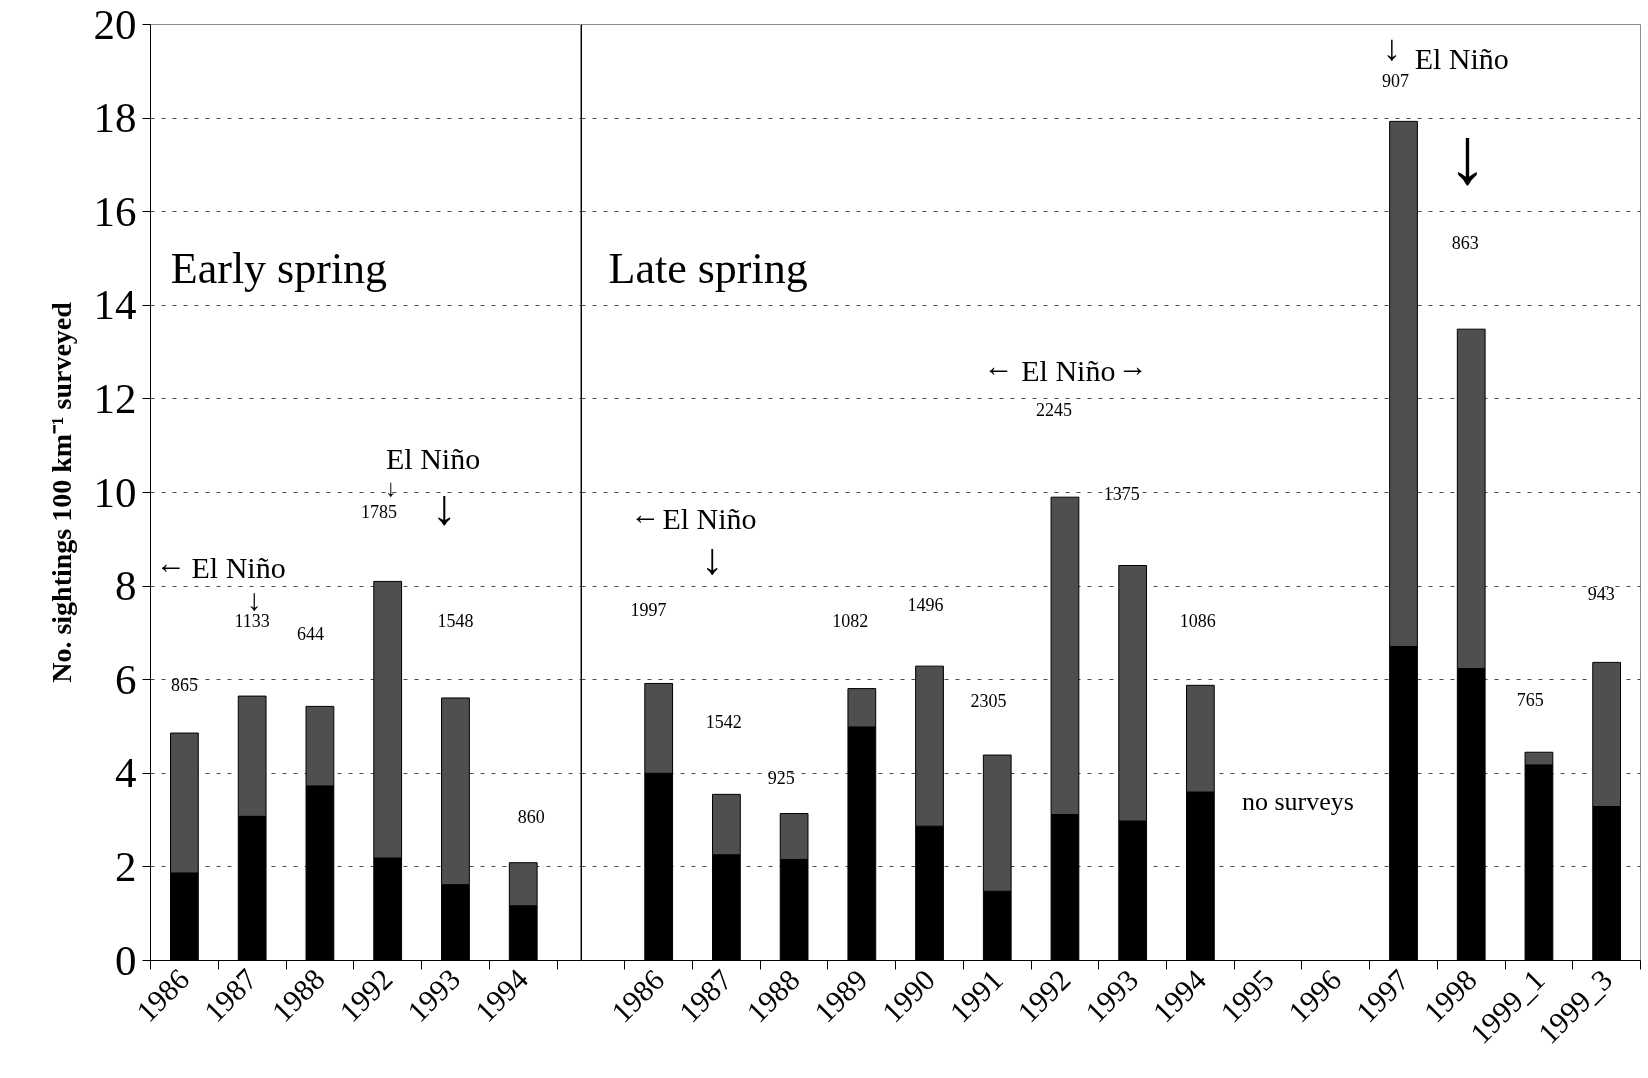 The width and height of the screenshot is (1648, 1078). I want to click on annotation: 1785, so click(378, 511).